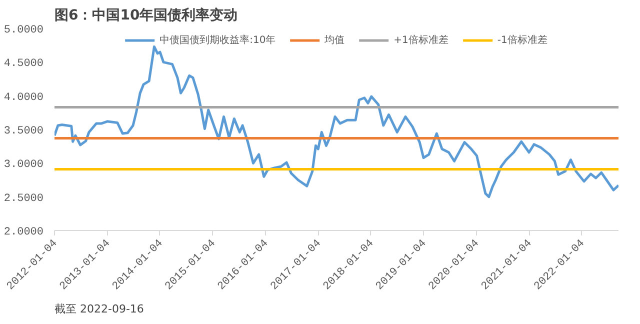  What do you see at coordinates (24, 132) in the screenshot?
I see `y-tick-label: 3.5000` at bounding box center [24, 132].